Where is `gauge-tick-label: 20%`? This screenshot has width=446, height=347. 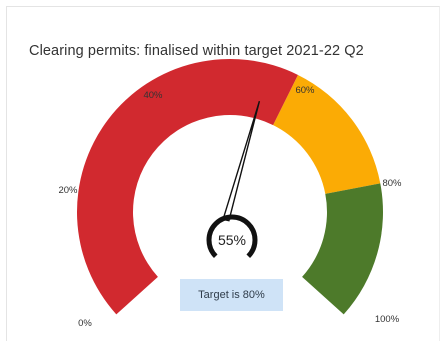 gauge-tick-label: 20% is located at coordinates (68, 190).